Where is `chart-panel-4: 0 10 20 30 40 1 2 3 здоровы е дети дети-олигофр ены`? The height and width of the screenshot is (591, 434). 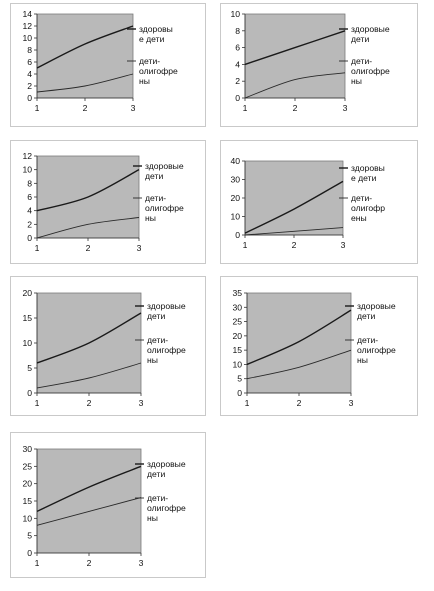 chart-panel-4: 0 10 20 30 40 1 2 3 здоровы е дети дети-олигофр ены is located at coordinates (319, 202).